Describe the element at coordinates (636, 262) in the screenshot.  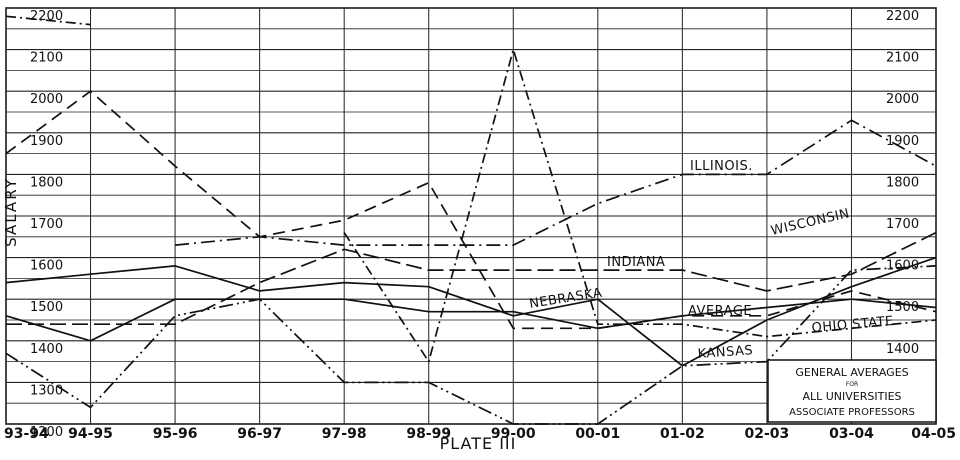
I see `series-label-indiana: INDIANA` at that location.